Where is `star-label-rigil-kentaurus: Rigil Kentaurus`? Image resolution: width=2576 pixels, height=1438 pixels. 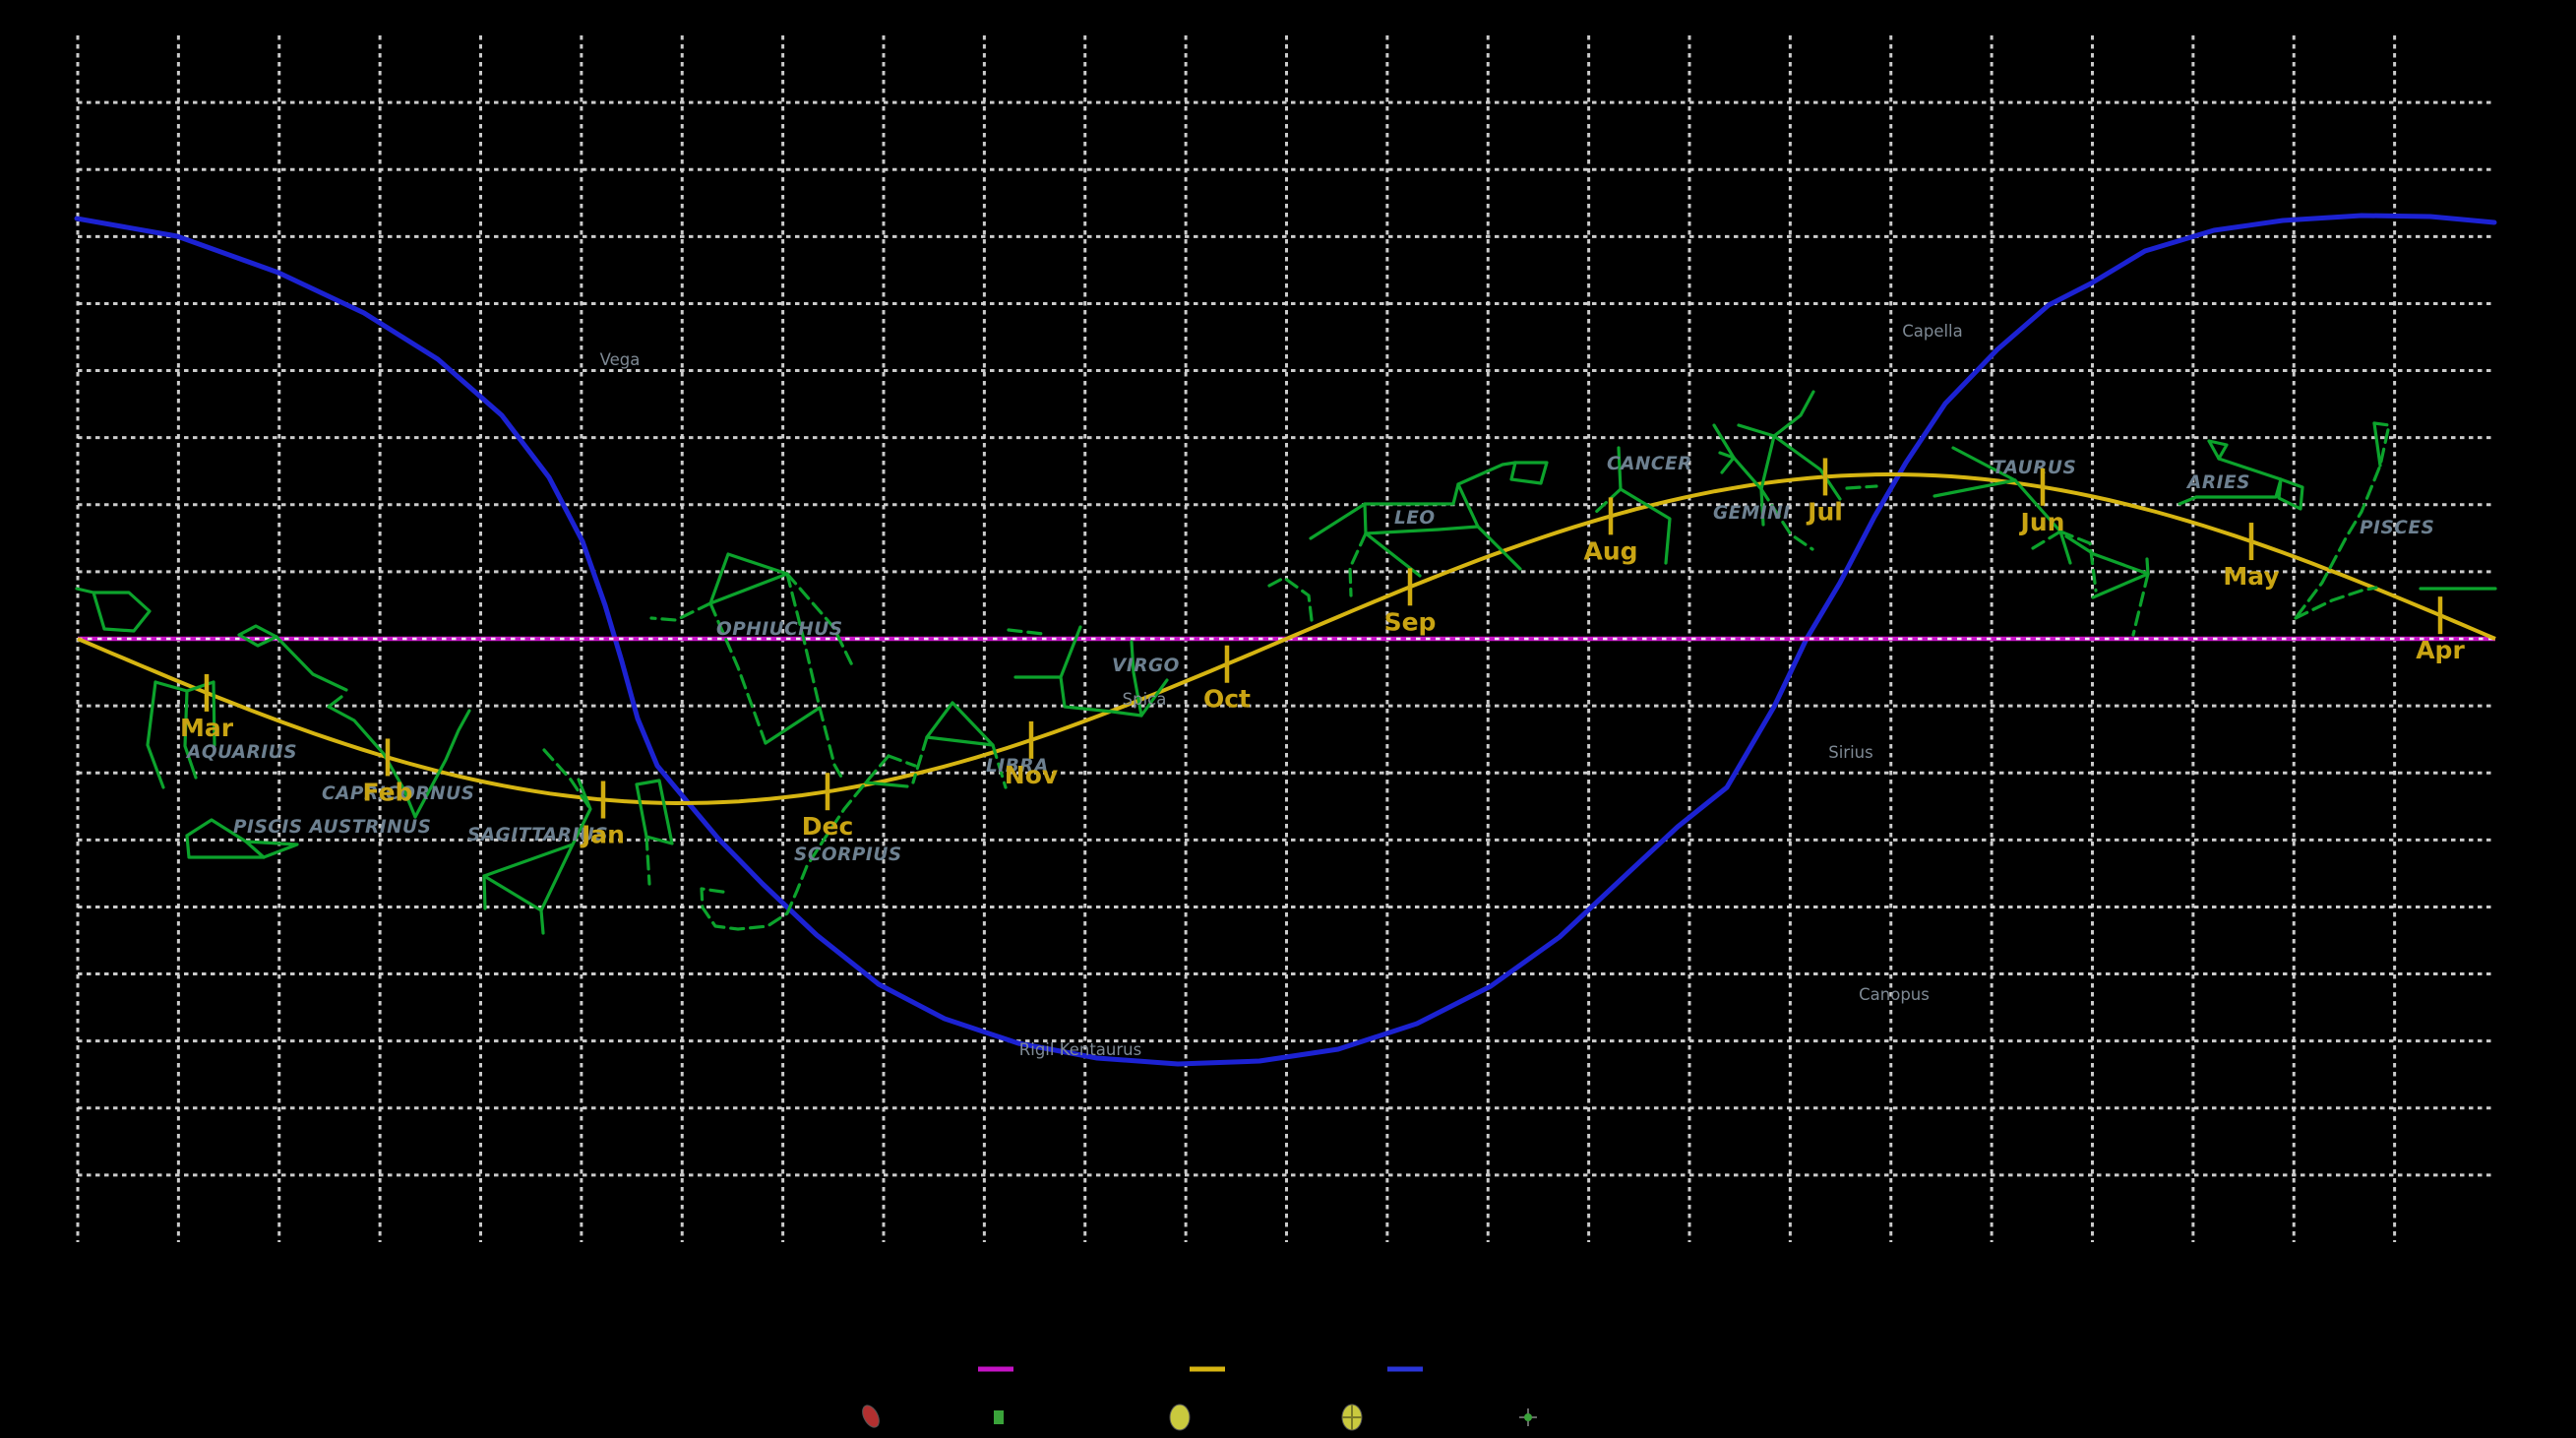 star-label-rigil-kentaurus: Rigil Kentaurus is located at coordinates (1080, 1049).